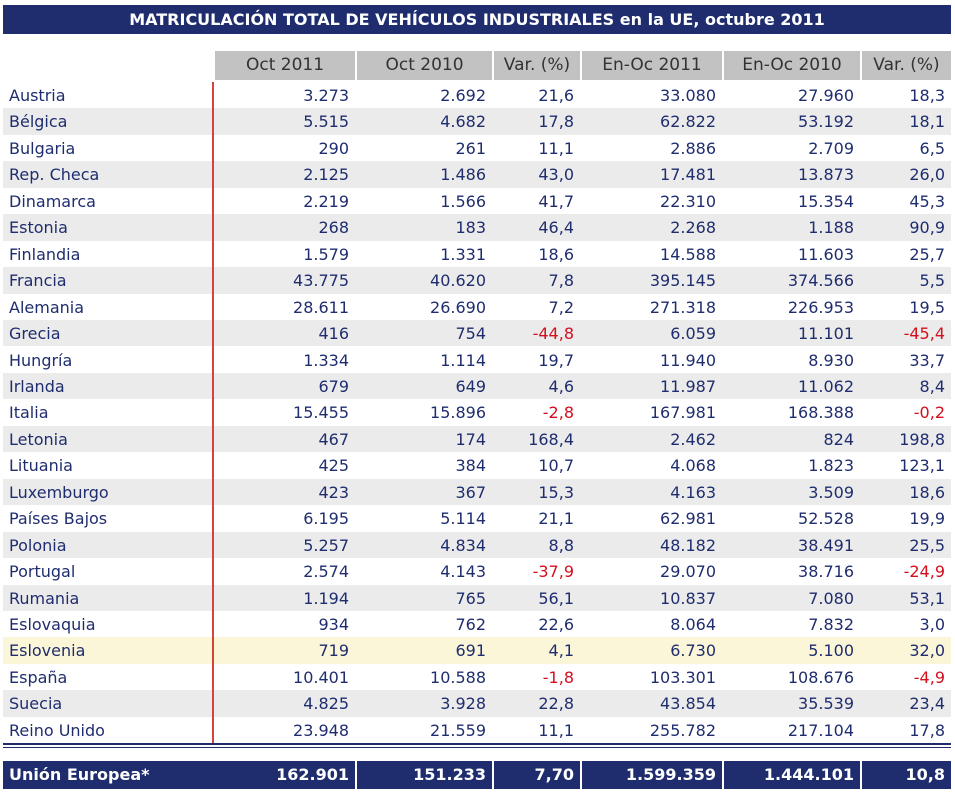  Describe the element at coordinates (52, 201) in the screenshot. I see `country-cell: Dinamarca` at that location.